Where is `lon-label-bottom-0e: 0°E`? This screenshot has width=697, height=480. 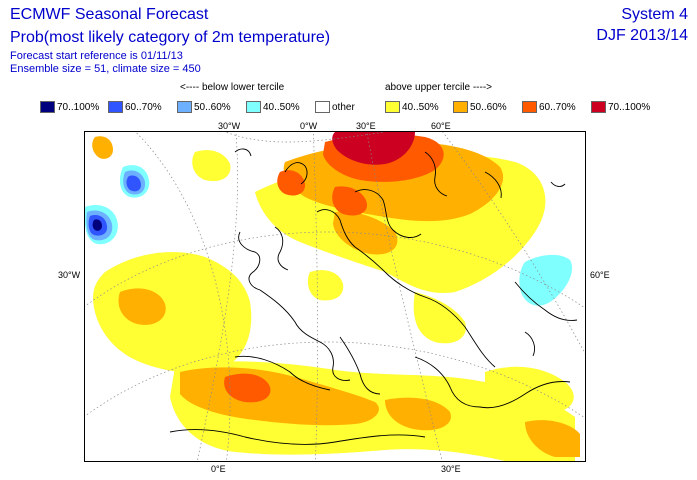
lon-label-bottom-0e: 0°E is located at coordinates (218, 469).